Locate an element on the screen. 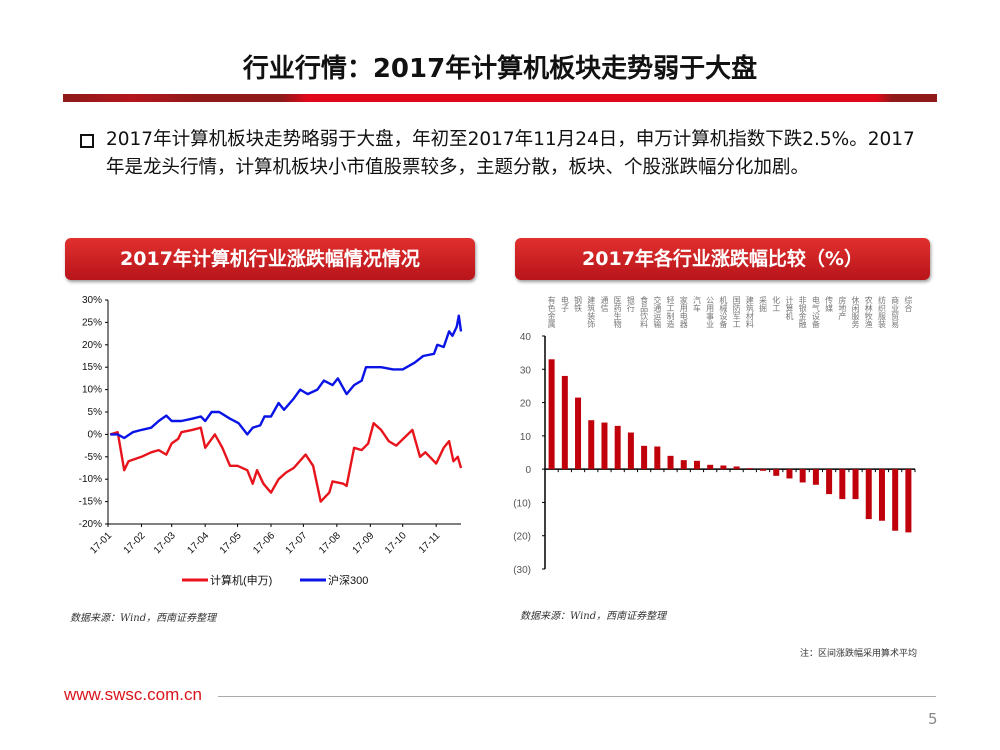 This screenshot has width=1000, height=750. category-label: 综合 is located at coordinates (908, 304).